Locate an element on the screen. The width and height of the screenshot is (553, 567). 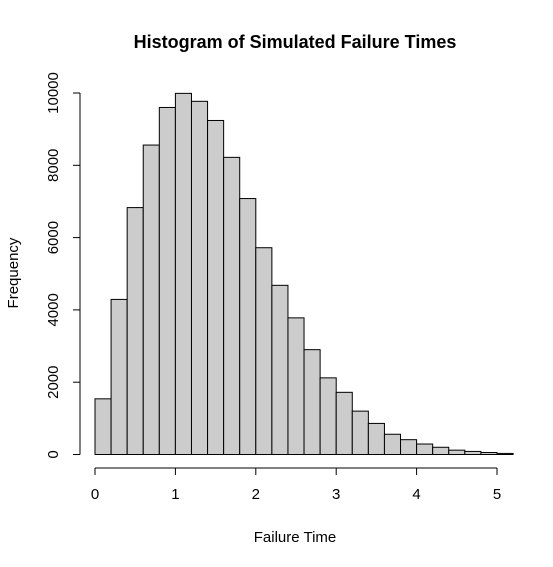
y-tick-label: 8000 is located at coordinates (53, 165).